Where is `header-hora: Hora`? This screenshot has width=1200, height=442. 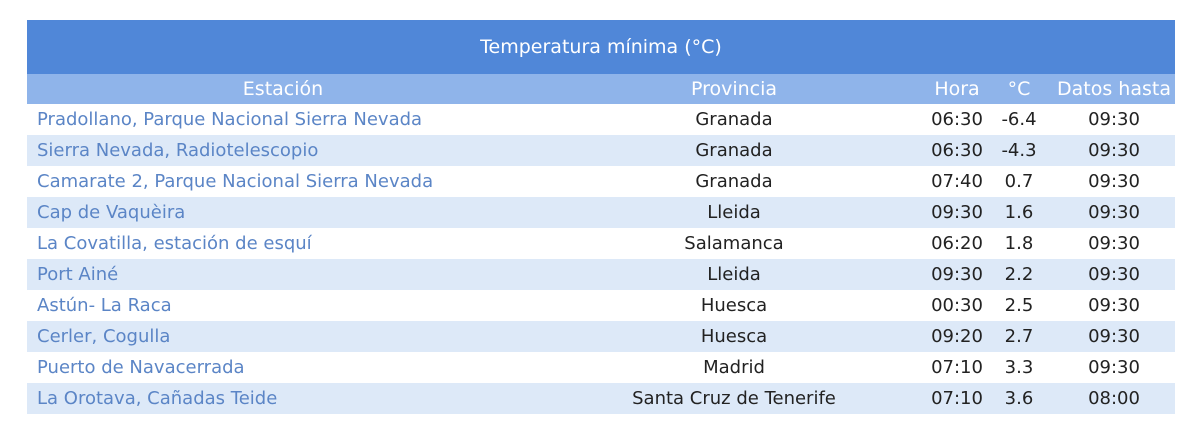
header-hora: Hora is located at coordinates (957, 89).